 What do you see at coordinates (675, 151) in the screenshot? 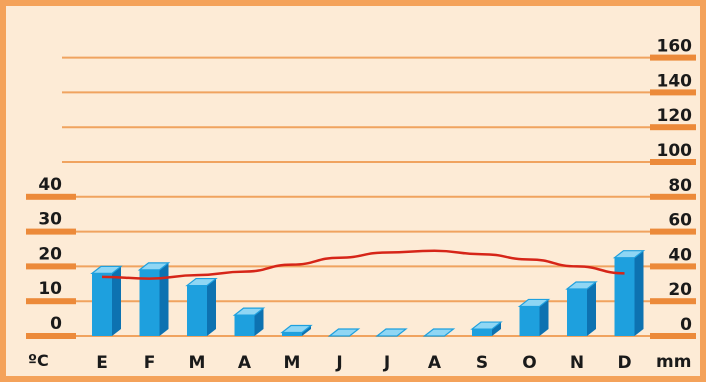
I see `right-tick-label: 100` at bounding box center [675, 151].